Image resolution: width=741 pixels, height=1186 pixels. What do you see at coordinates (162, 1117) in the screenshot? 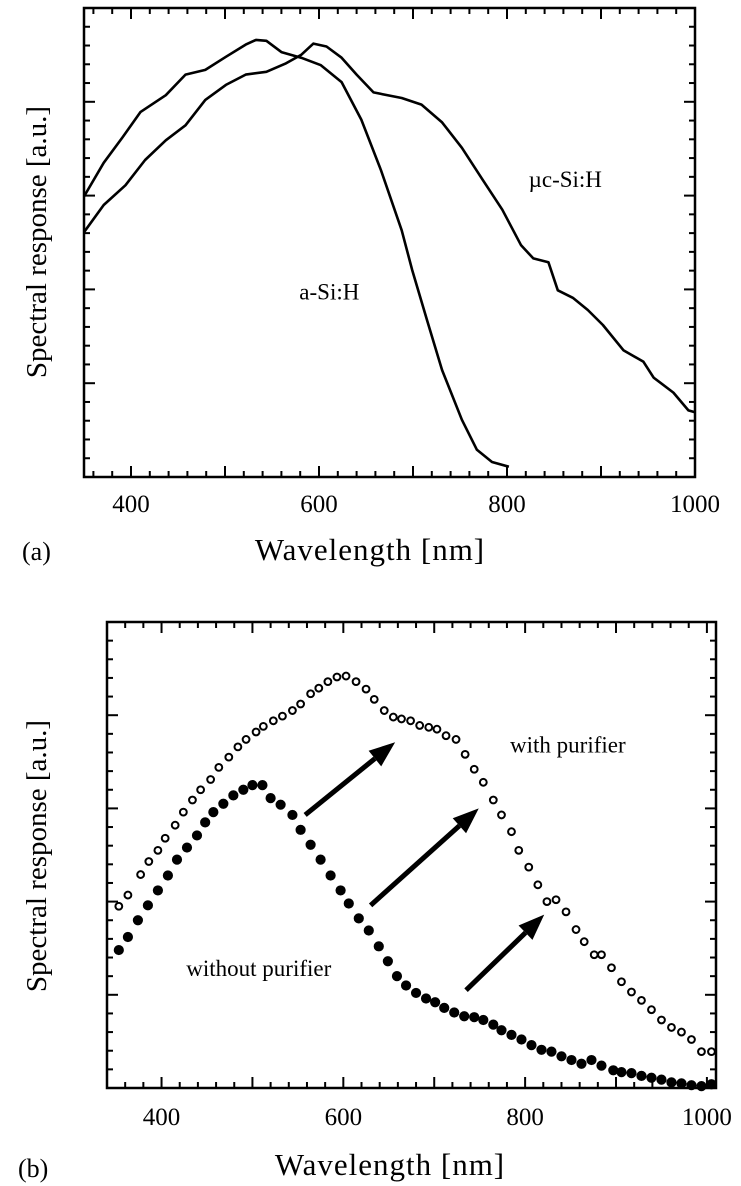
I see `x-tick-label: 400` at bounding box center [162, 1117].